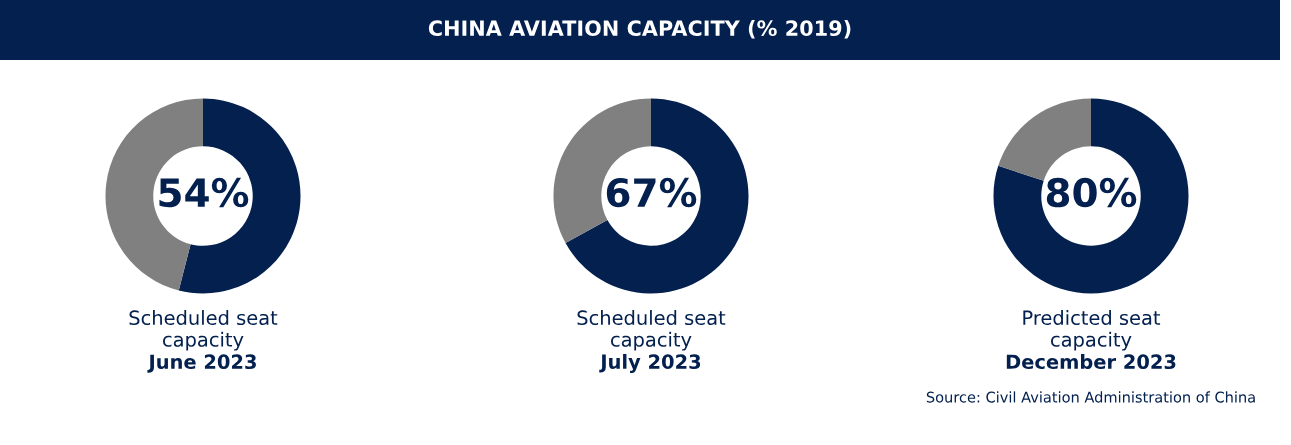  I want to click on source-note: Source: Civil Aviation Administration of China, so click(1090, 397).